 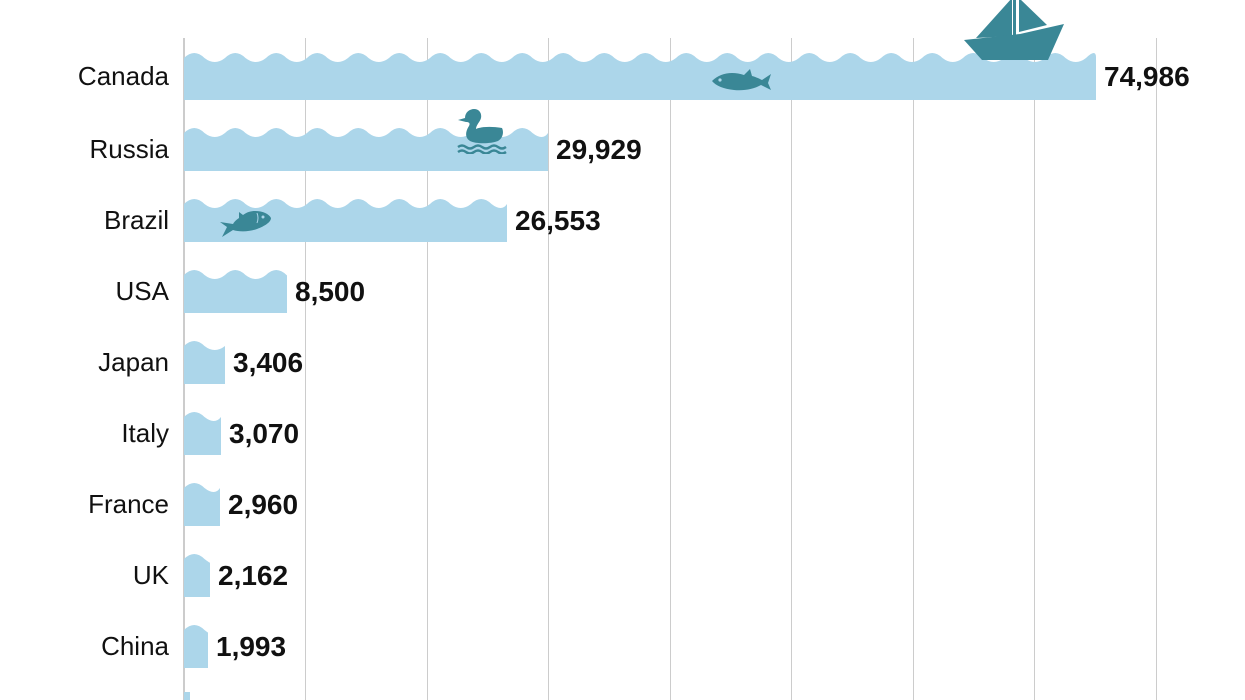 I want to click on category-label: Canada, so click(x=123, y=76).